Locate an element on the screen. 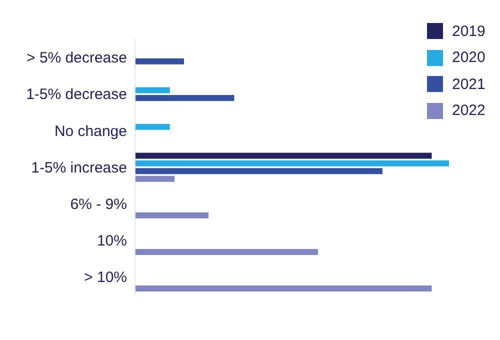 The height and width of the screenshot is (340, 500). y-tick-label: > 5% decrease is located at coordinates (76, 58).